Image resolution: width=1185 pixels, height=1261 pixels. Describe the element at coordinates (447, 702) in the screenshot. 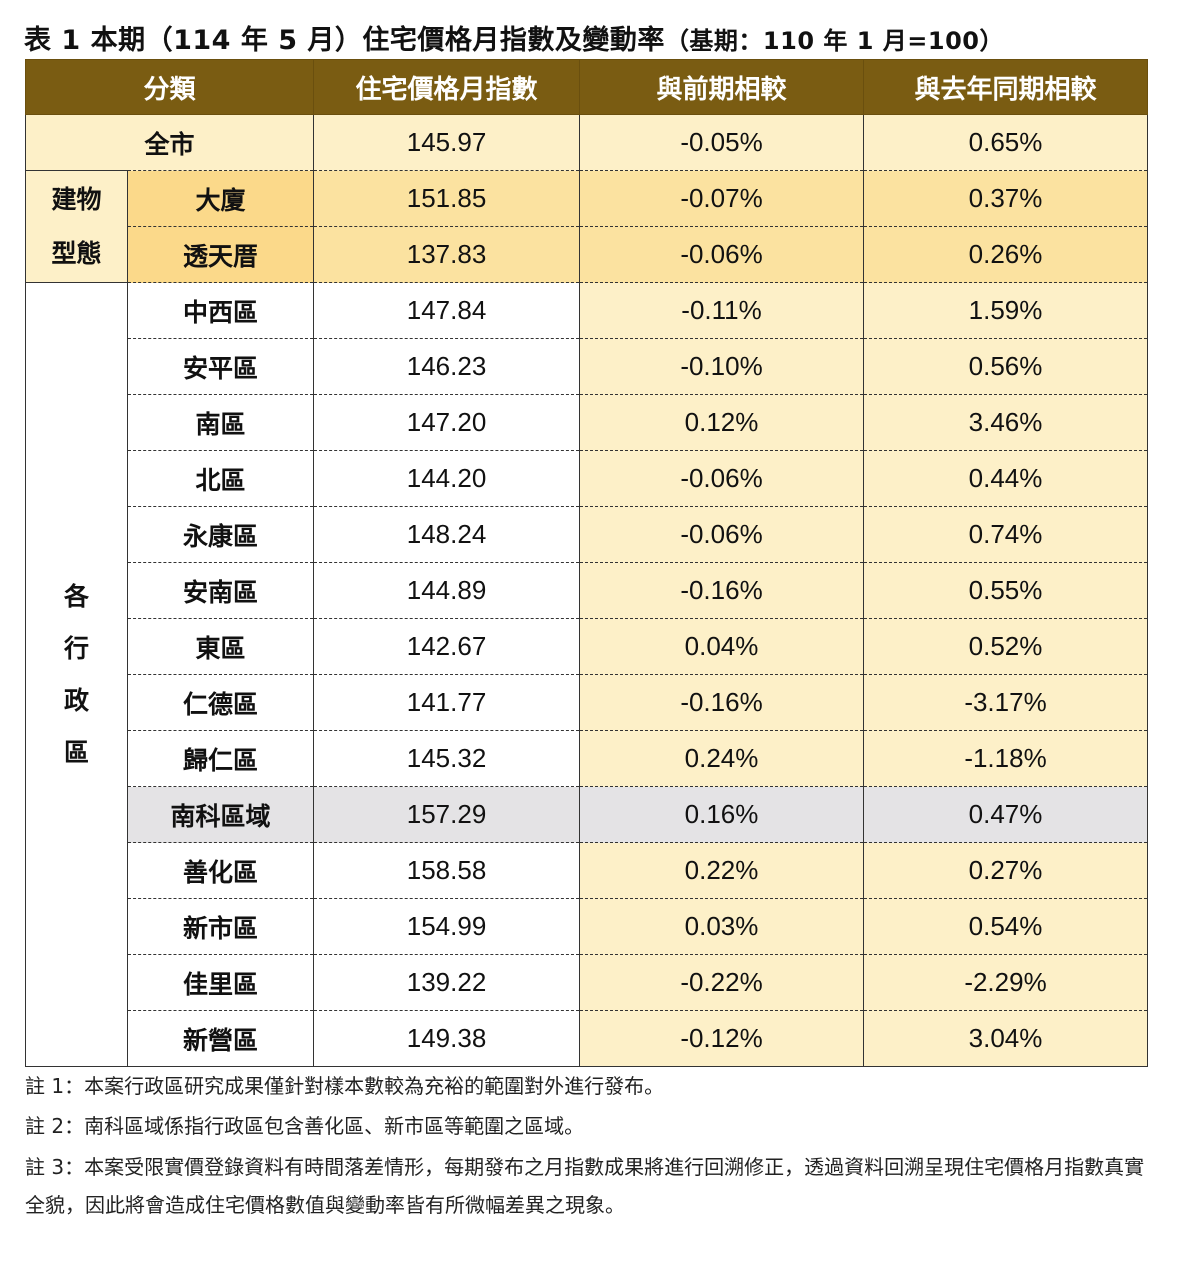

I see `row-index: 141.77` at that location.